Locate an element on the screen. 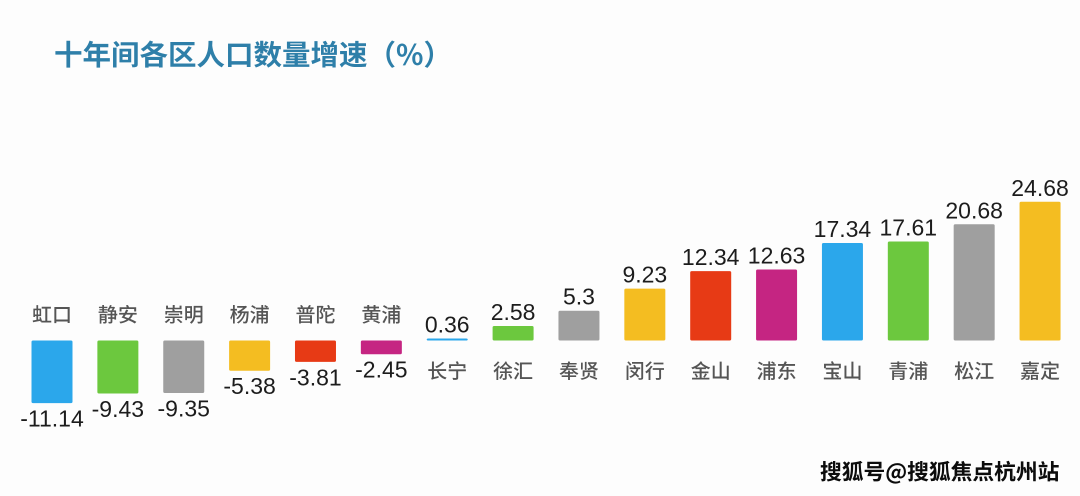 This screenshot has height=496, width=1080. svg-text: 17.34 is located at coordinates (843, 229).